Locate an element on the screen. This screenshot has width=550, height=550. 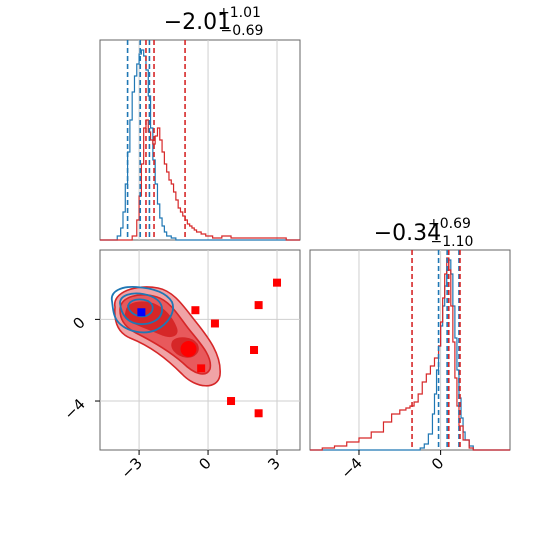
title-param-2-plus: +0.69 is located at coordinates (449, 224).